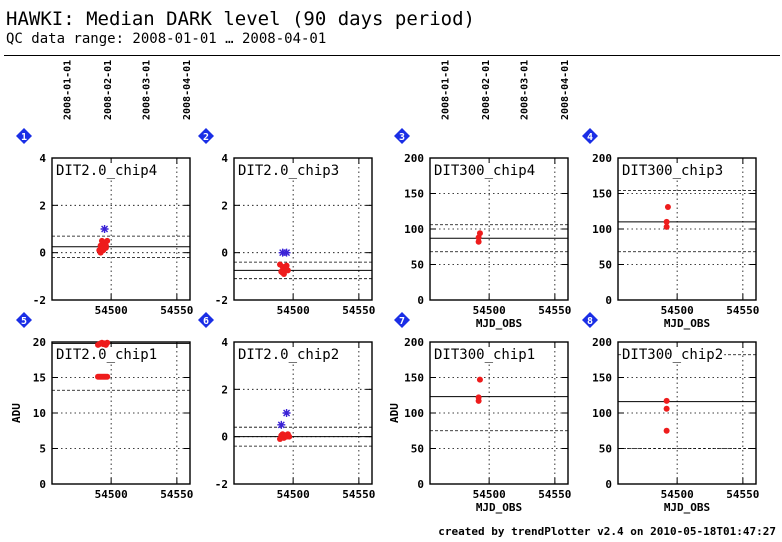 This screenshot has height=542, width=782. Describe the element at coordinates (108, 90) in the screenshot. I see `date-tick-label: 2008-02-01` at that location.